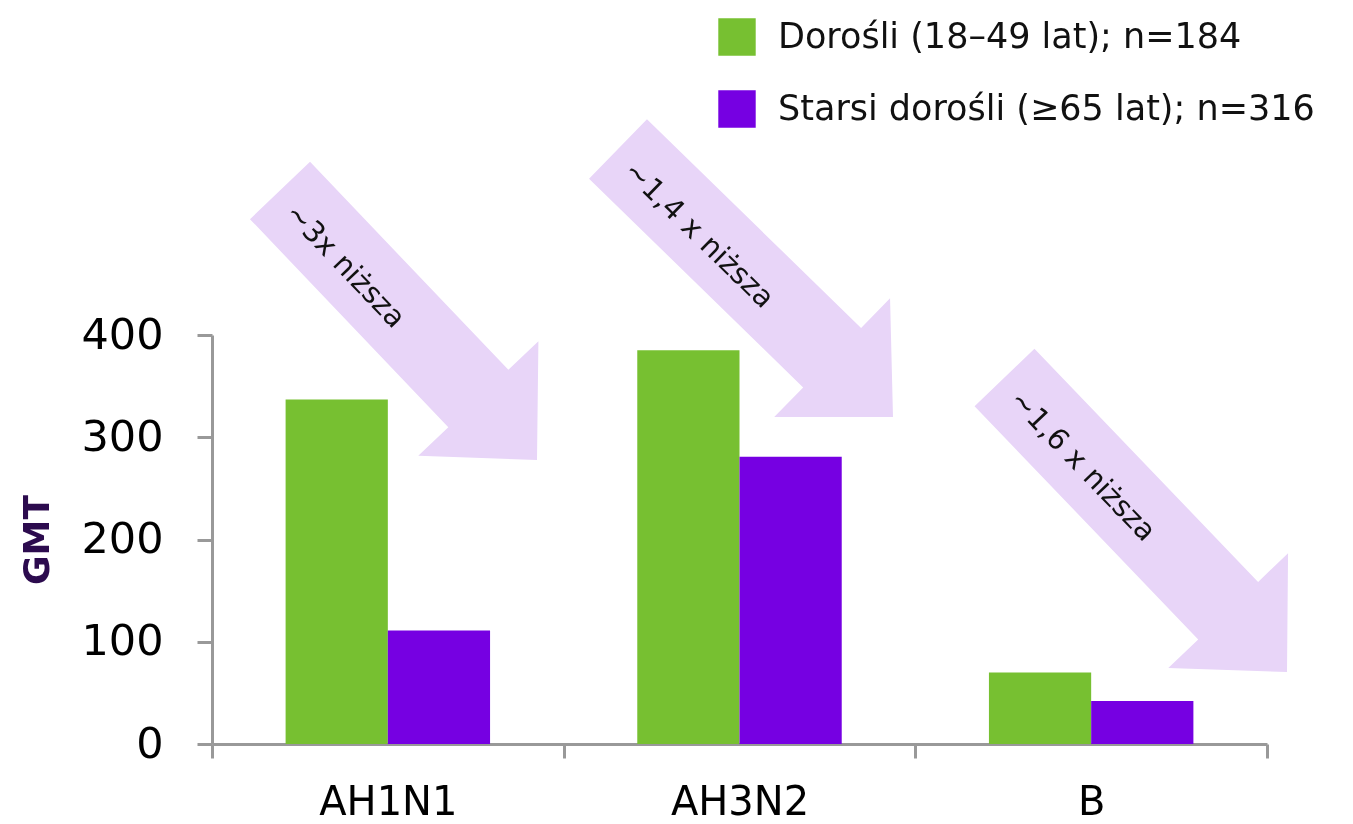  I want to click on legend-label: Starsi dorośli (≥65 lat); n=316, so click(1046, 108).